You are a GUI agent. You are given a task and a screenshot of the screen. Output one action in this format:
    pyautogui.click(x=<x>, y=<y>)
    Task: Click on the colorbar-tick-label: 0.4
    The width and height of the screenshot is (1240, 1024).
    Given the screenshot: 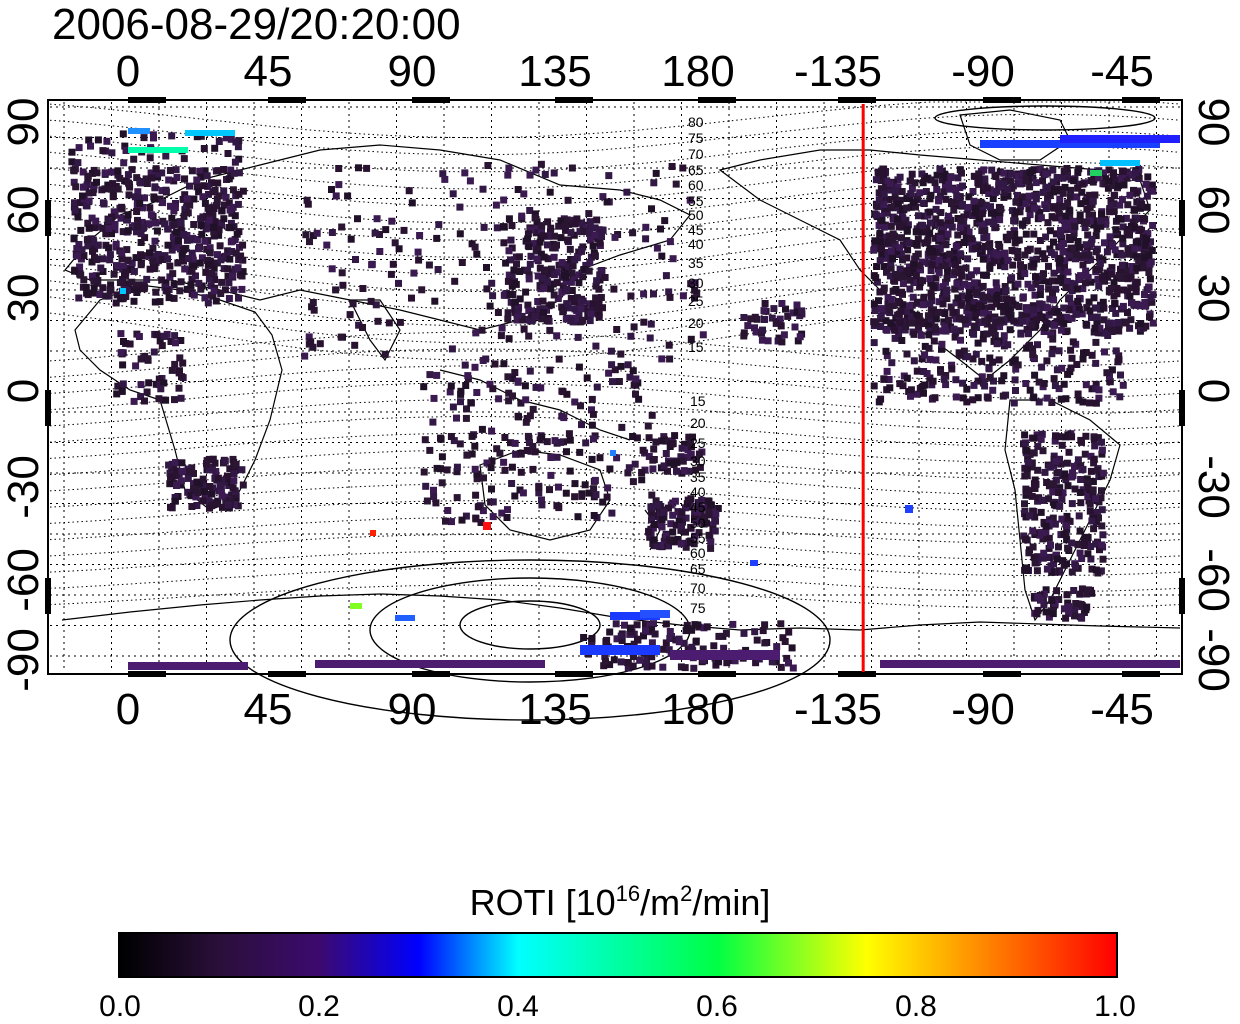 What is the action you would take?
    pyautogui.click(x=518, y=1006)
    